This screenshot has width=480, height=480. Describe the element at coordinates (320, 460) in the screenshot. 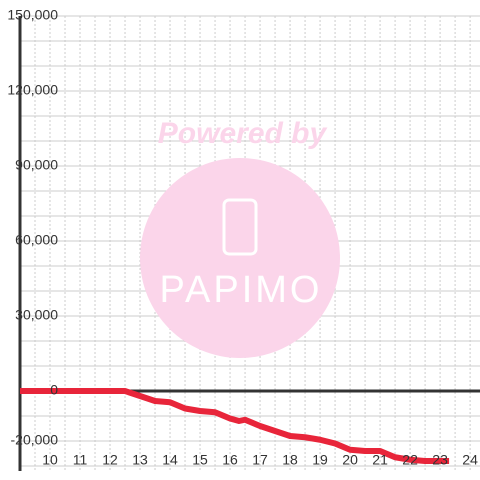

I see `x-tick-label: 19` at that location.